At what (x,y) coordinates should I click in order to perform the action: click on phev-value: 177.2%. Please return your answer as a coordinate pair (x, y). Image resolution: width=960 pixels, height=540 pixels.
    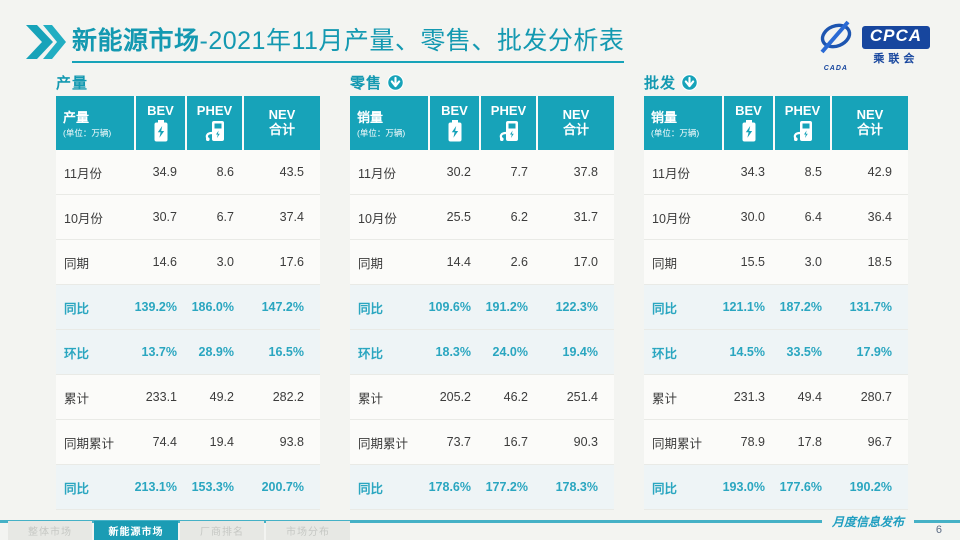
    Looking at the image, I should click on (506, 487).